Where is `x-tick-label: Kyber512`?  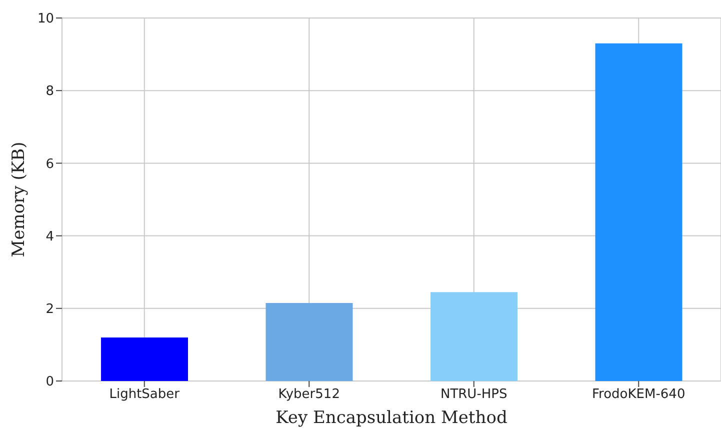 x-tick-label: Kyber512 is located at coordinates (309, 394).